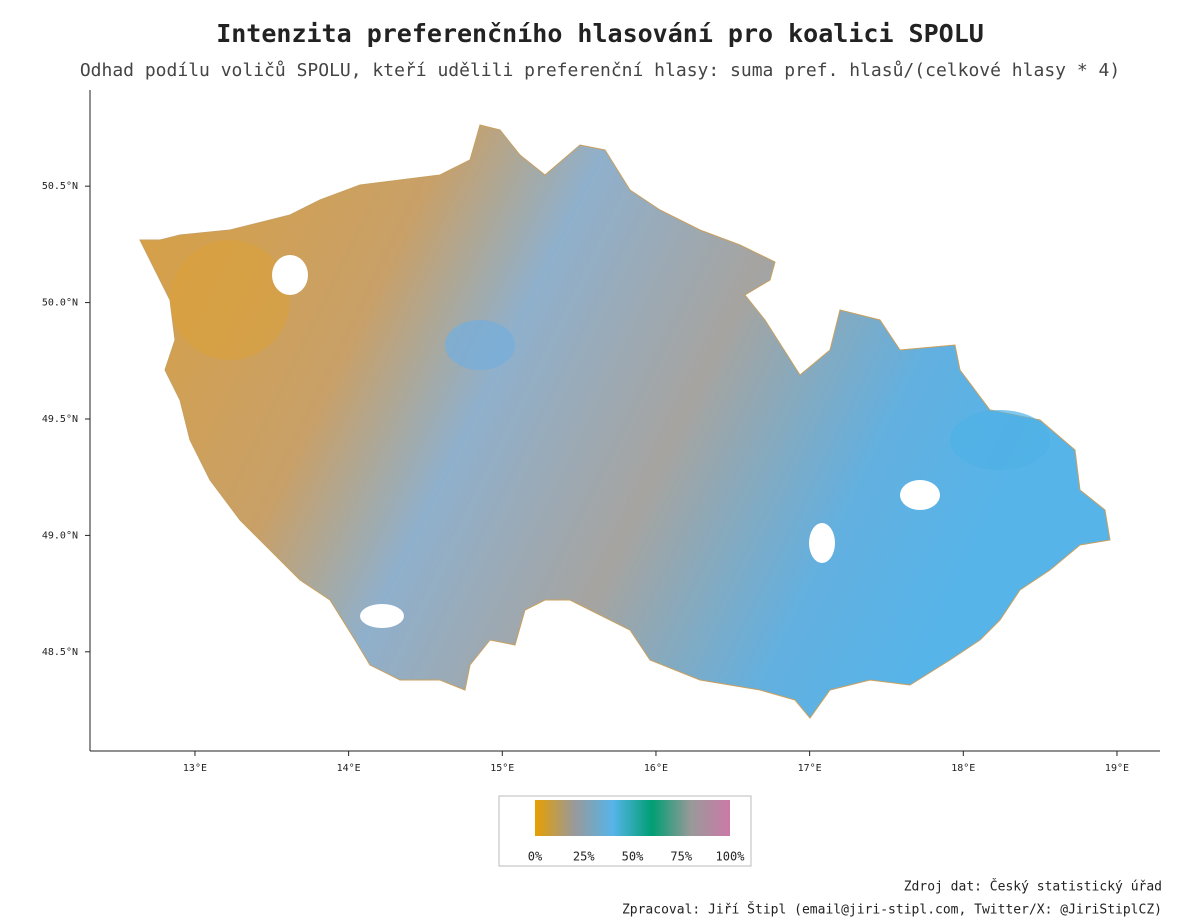 The image size is (1200, 923). I want to click on y-tick-label: 48.5°N, so click(60, 652).